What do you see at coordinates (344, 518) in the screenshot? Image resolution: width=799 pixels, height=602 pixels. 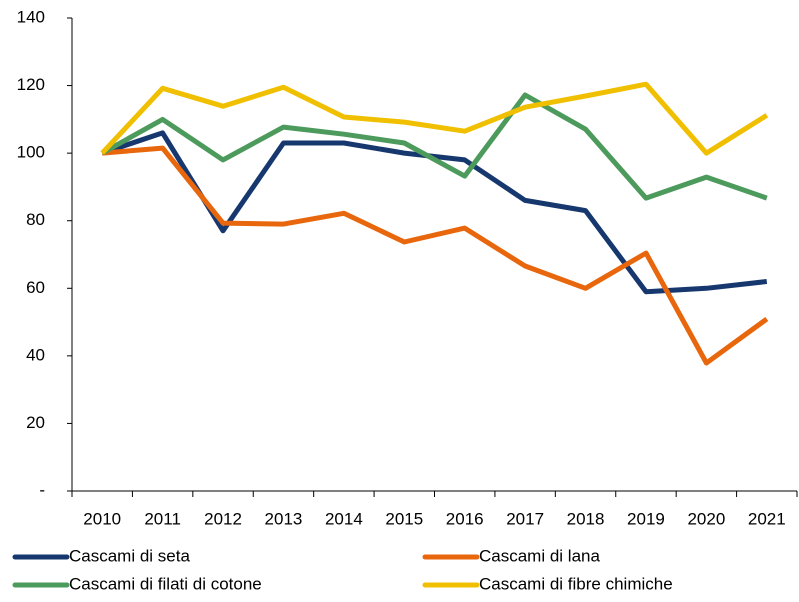 I see `x-tick-label: 2014` at bounding box center [344, 518].